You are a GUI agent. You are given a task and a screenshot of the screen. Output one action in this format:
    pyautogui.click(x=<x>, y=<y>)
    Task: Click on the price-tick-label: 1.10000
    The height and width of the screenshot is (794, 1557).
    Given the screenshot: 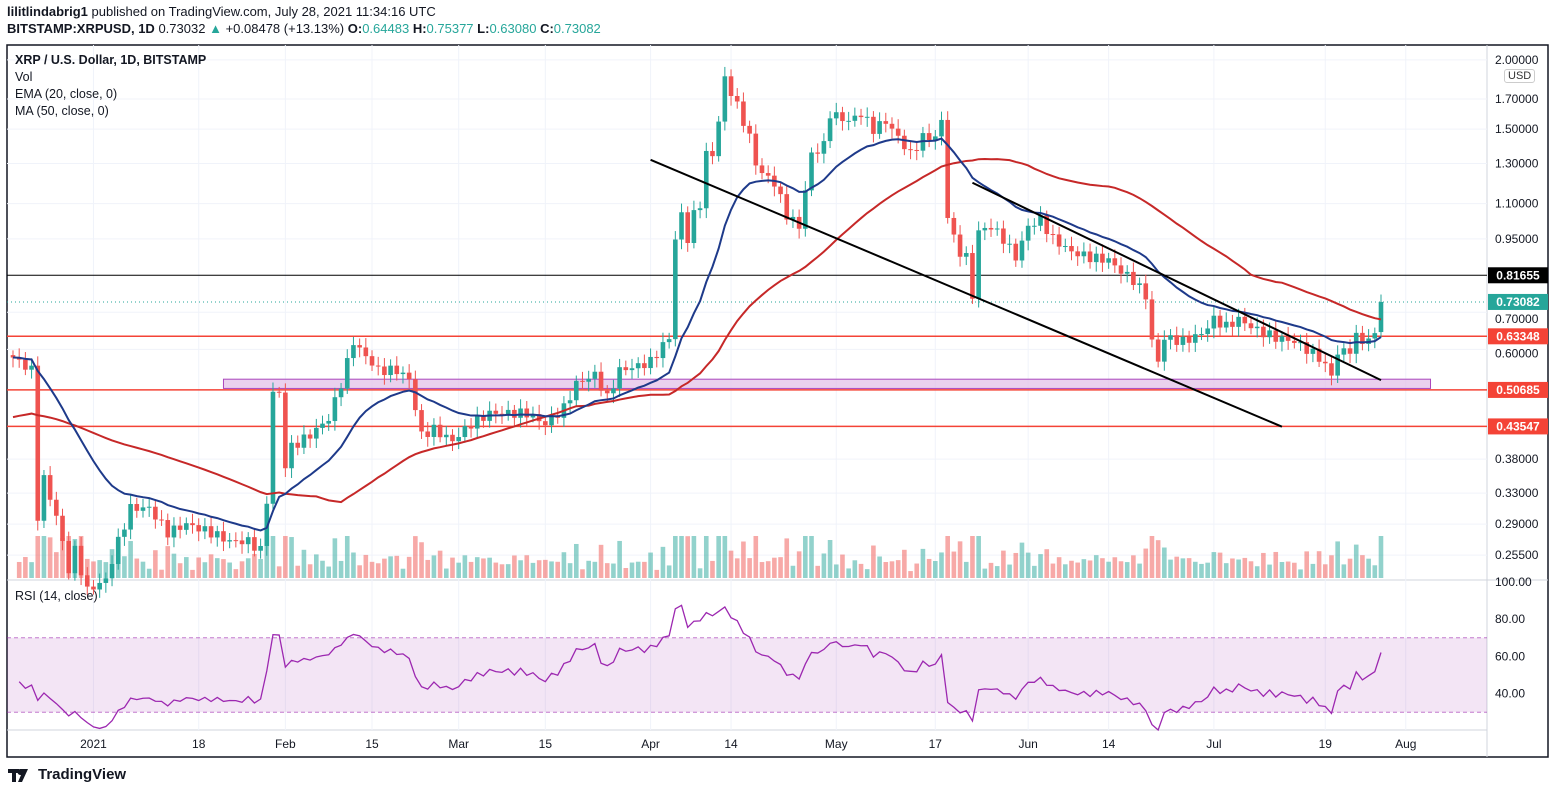 What is the action you would take?
    pyautogui.click(x=1517, y=204)
    